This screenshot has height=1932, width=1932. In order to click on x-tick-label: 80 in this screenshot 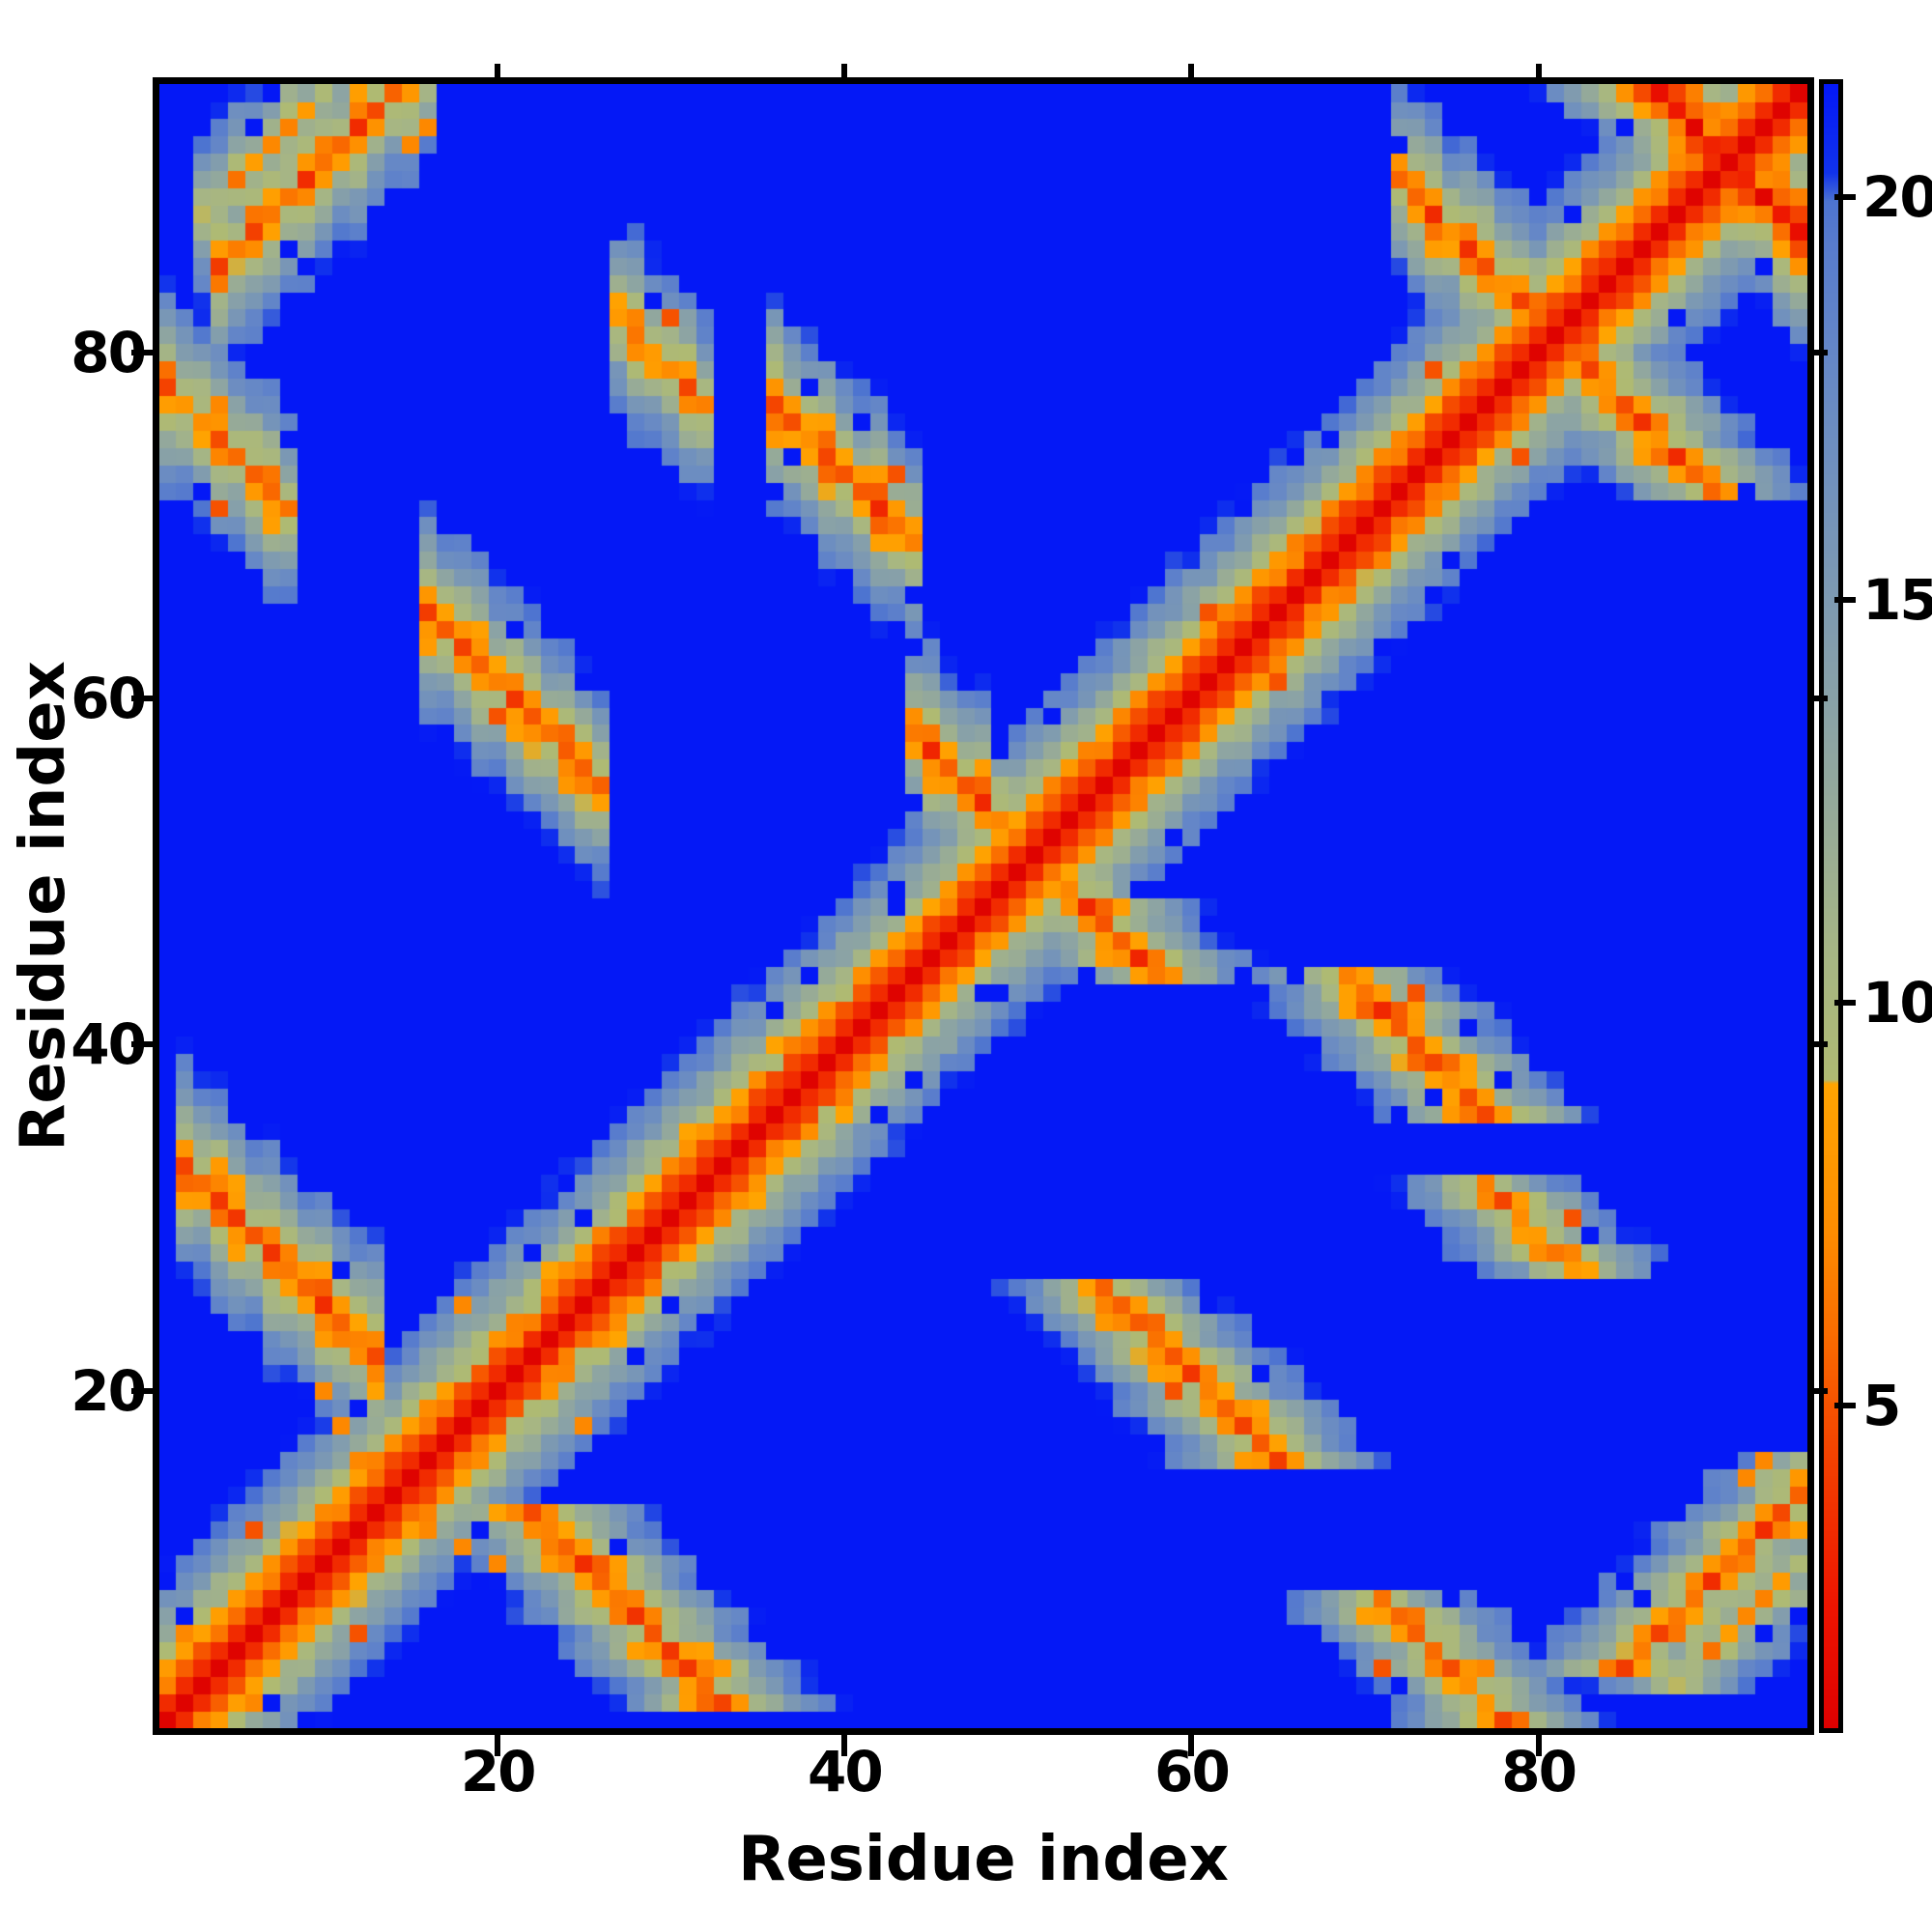, I will do `click(1539, 1771)`.